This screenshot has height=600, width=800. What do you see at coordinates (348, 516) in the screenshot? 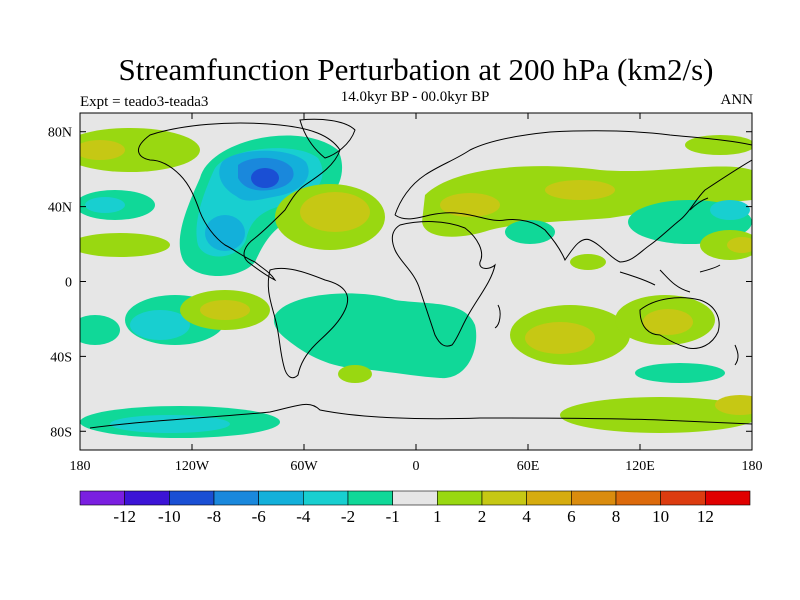
I see `colorbar-label: -2` at bounding box center [348, 516].